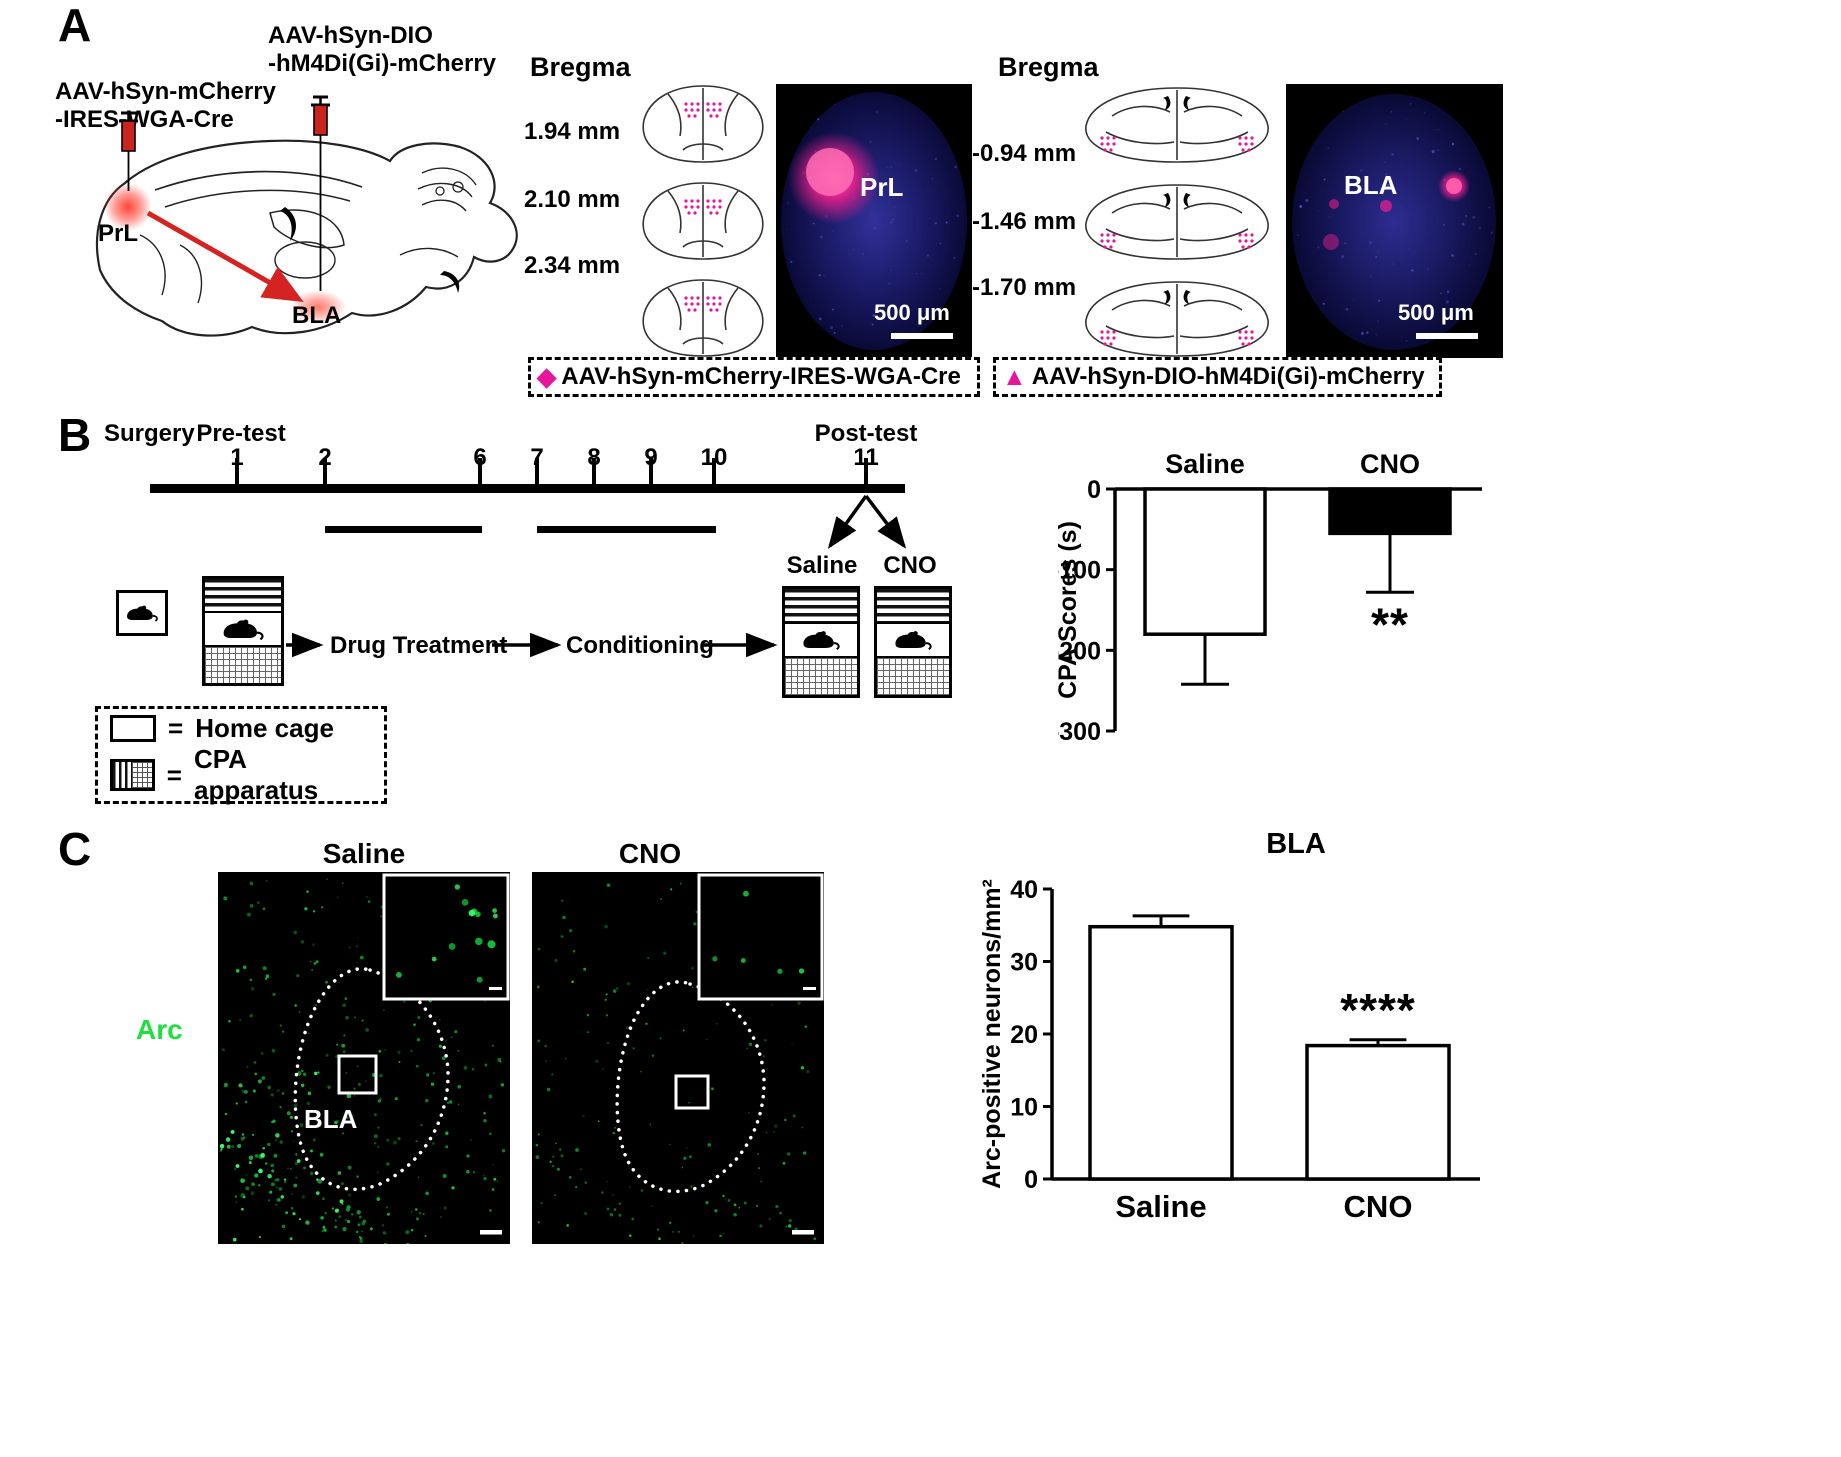 The height and width of the screenshot is (1457, 1841). I want to click on cpa-apparatus-icon, so click(243, 631).